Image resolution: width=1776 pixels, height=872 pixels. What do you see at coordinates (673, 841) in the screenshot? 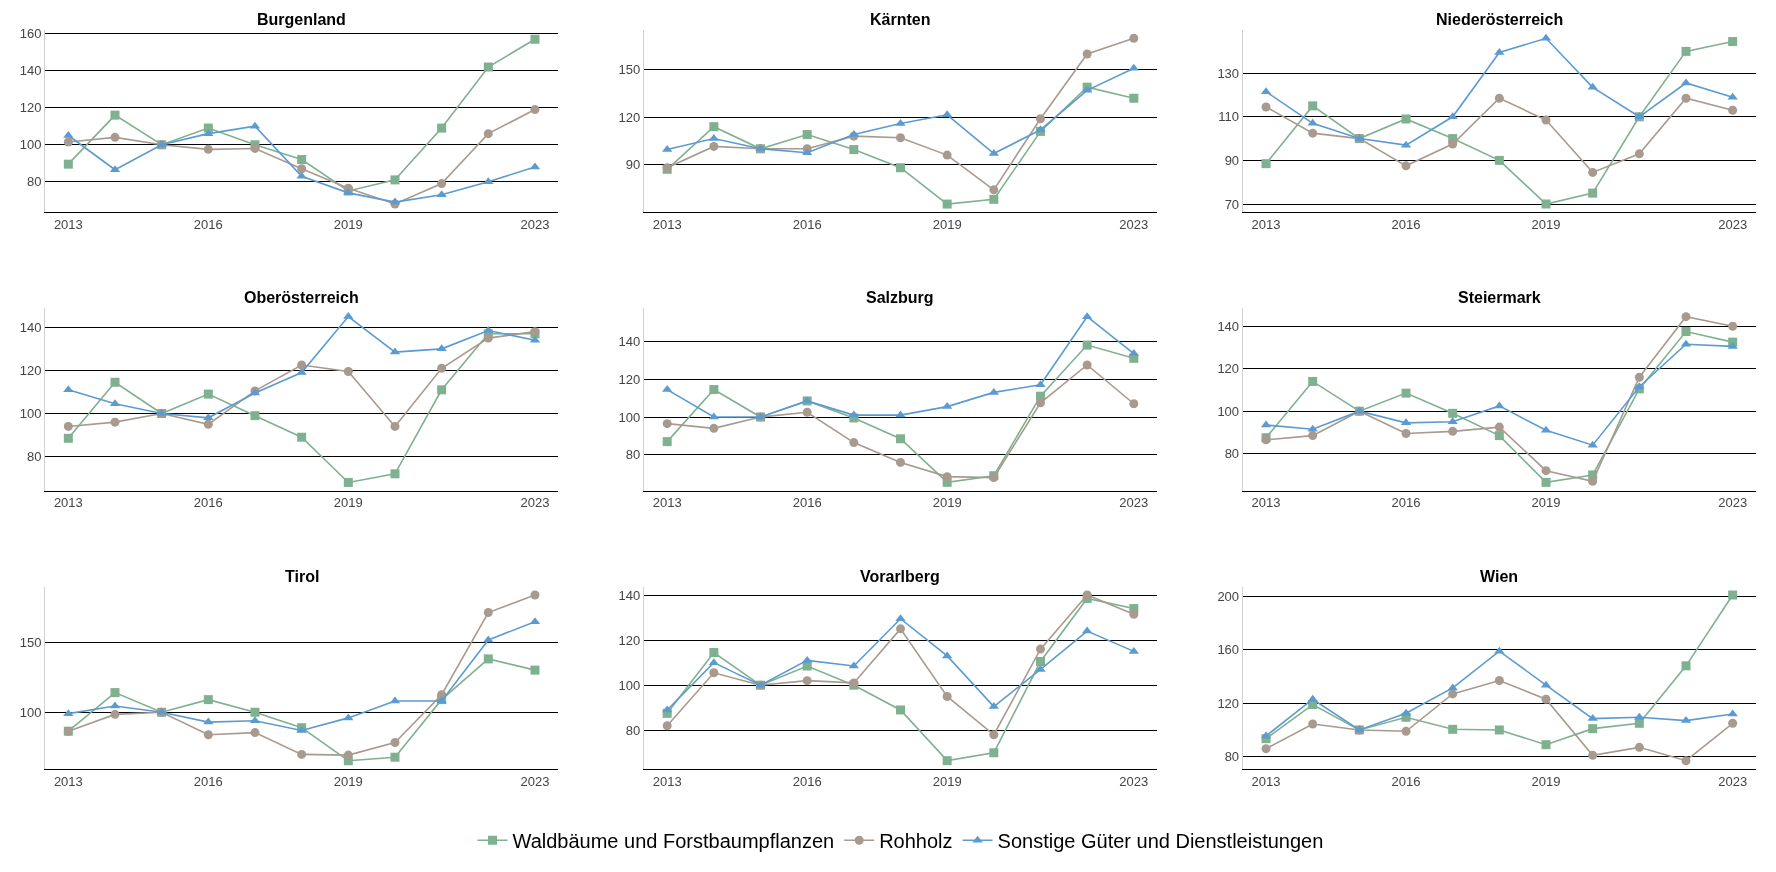
I see `legend-label: Waldbäume und Forstbaumpflanzen` at bounding box center [673, 841].